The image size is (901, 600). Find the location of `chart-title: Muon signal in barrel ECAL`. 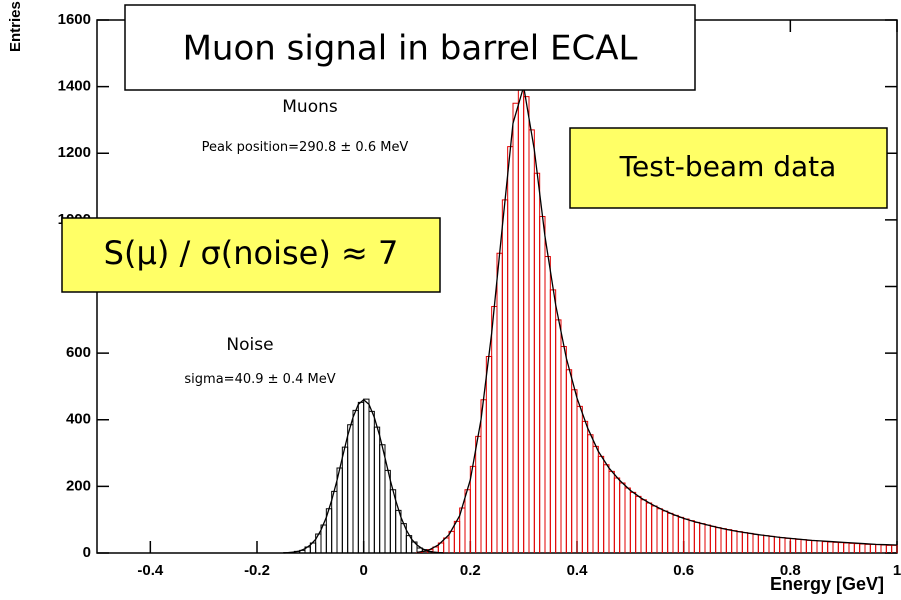

chart-title: Muon signal in barrel ECAL is located at coordinates (410, 49).